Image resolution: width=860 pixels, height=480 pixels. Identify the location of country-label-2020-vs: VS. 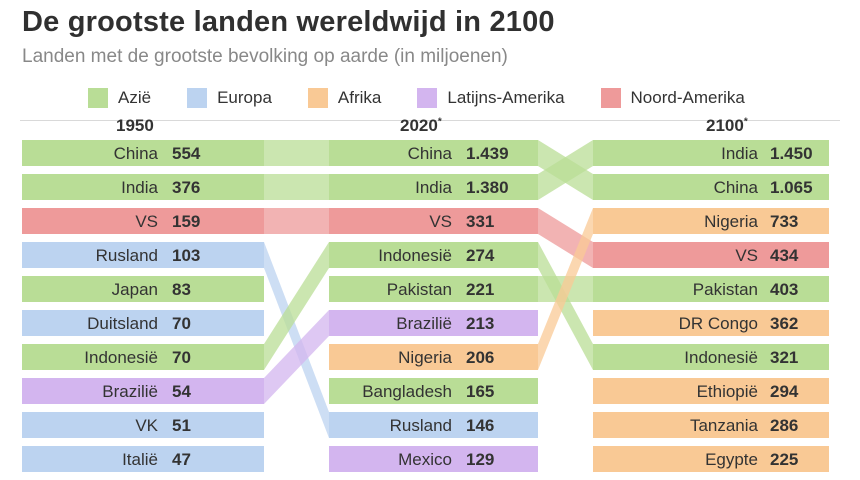
(440, 221).